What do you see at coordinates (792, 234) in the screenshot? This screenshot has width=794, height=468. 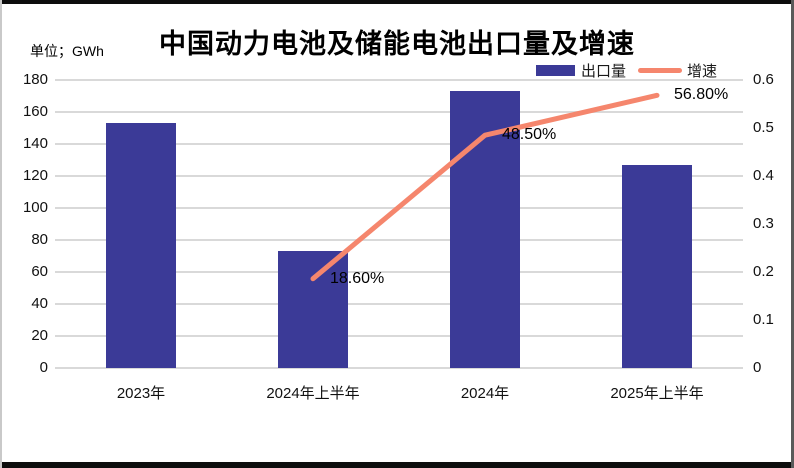 I see `frame-border-right` at bounding box center [792, 234].